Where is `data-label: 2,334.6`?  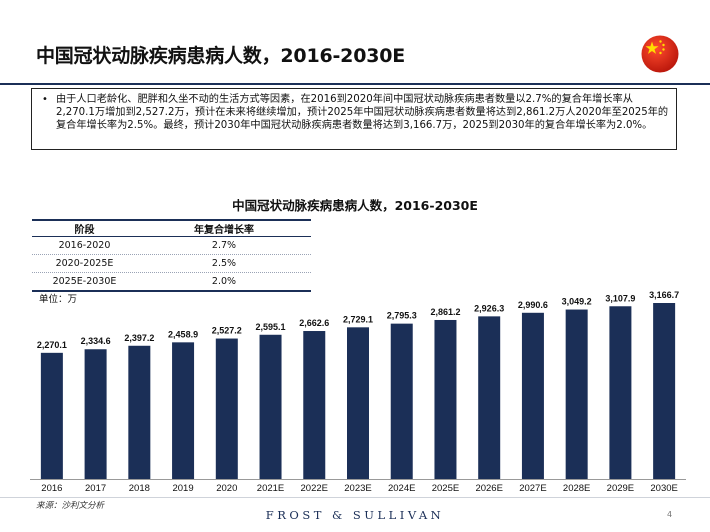 data-label: 2,334.6 is located at coordinates (96, 341).